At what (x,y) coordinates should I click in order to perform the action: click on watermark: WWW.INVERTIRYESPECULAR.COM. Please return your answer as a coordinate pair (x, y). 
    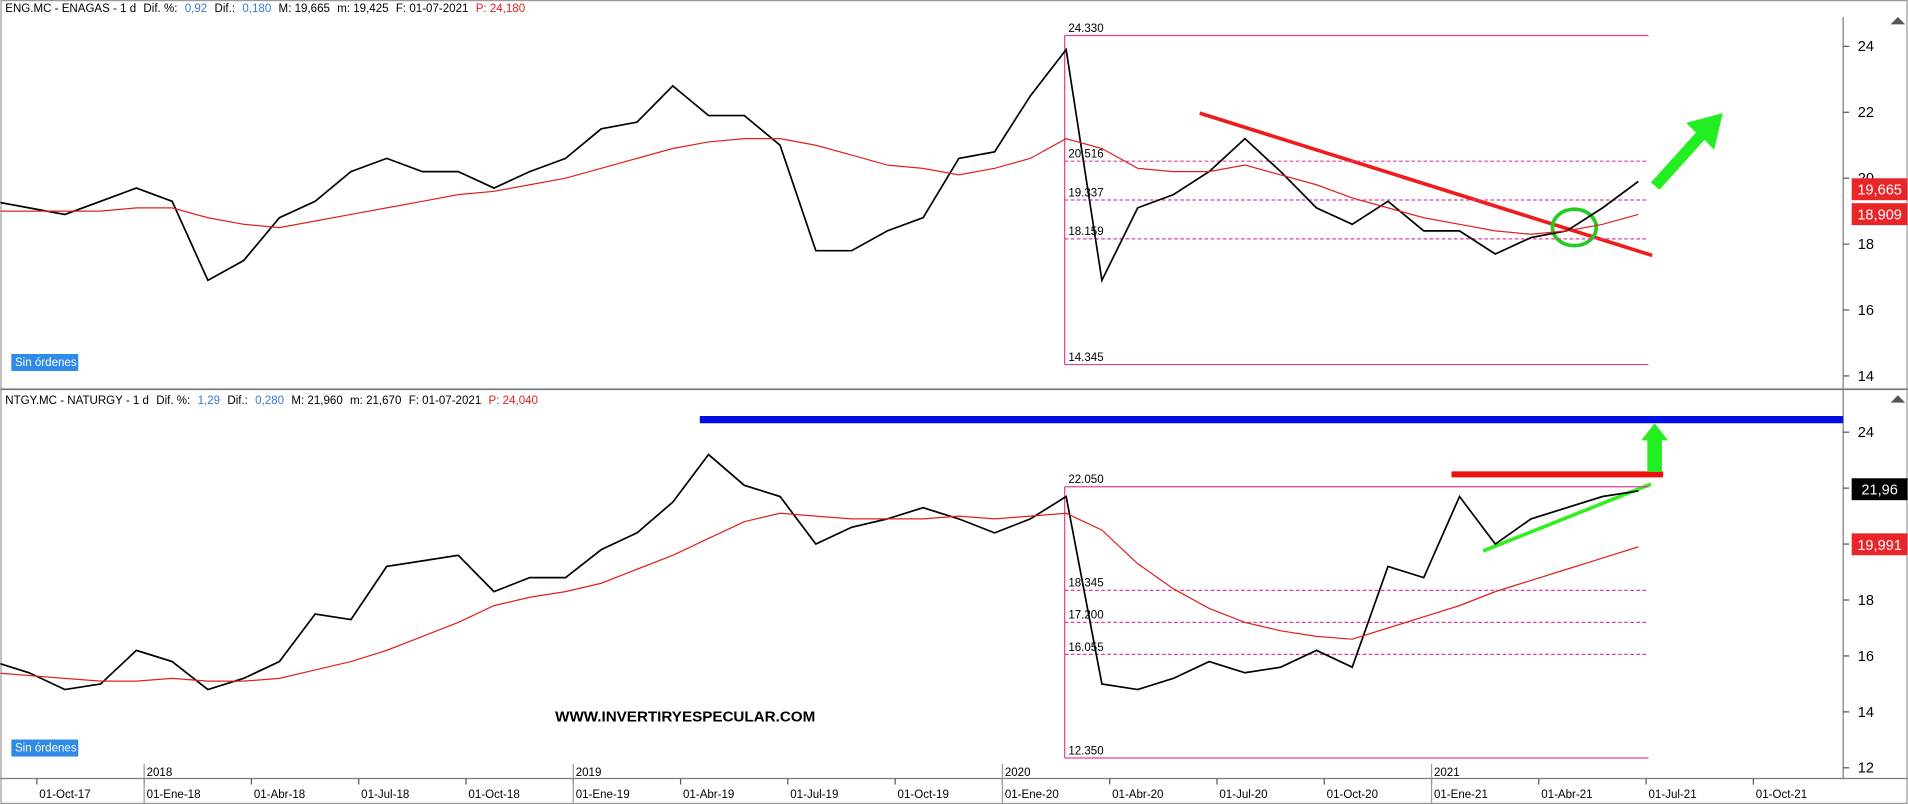
    Looking at the image, I should click on (685, 716).